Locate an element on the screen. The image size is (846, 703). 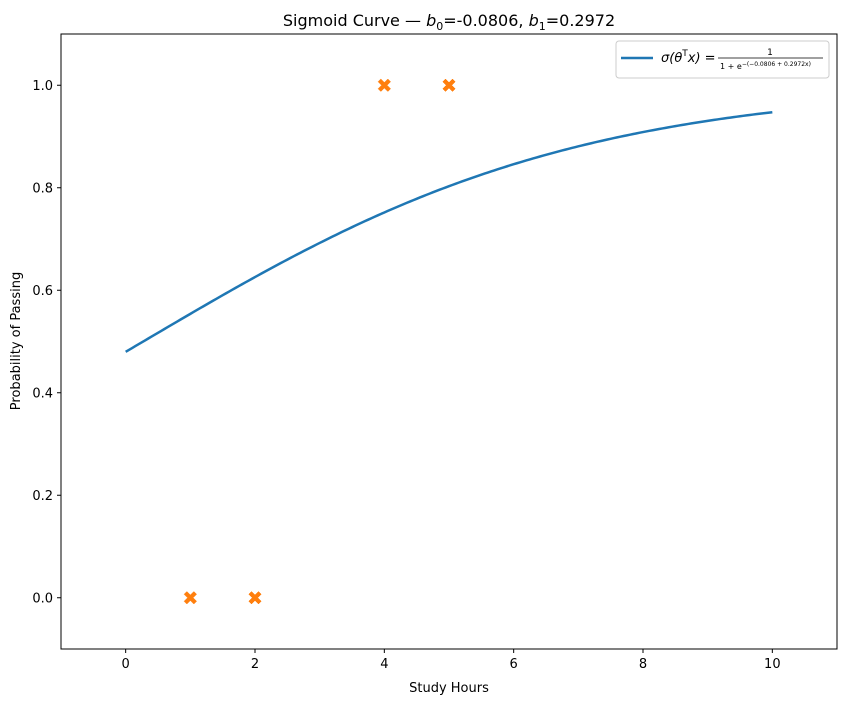
x-tick-label: 2 is located at coordinates (255, 664).